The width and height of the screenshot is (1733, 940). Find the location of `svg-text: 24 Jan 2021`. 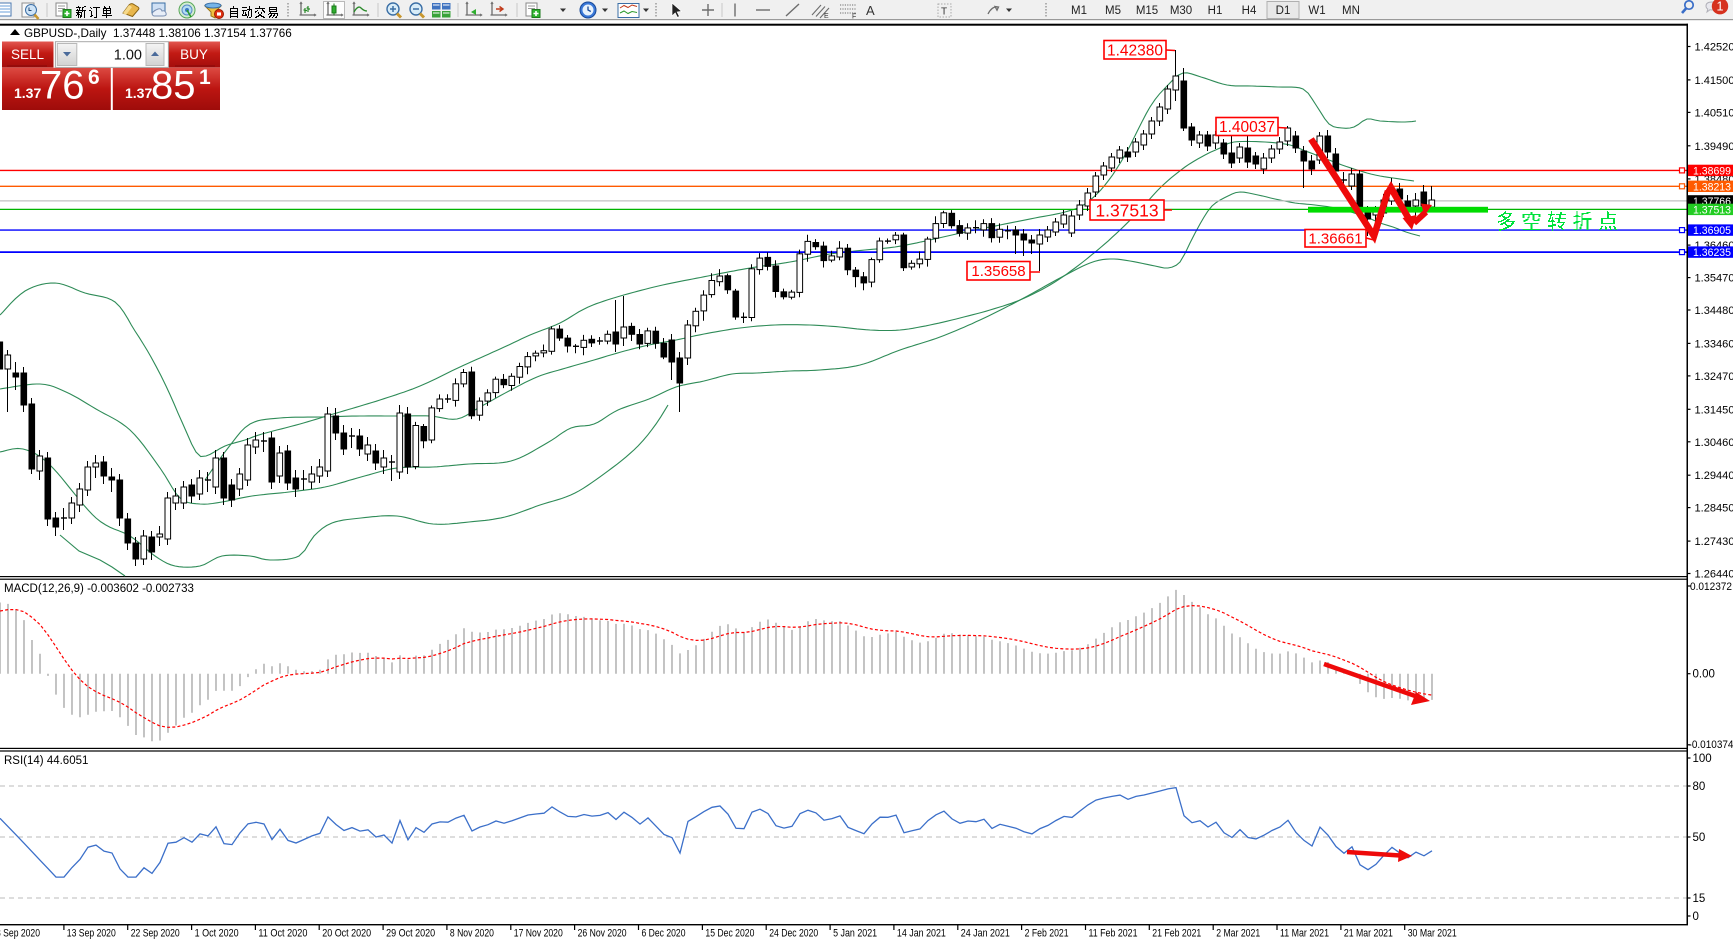

svg-text: 24 Jan 2021 is located at coordinates (985, 934).